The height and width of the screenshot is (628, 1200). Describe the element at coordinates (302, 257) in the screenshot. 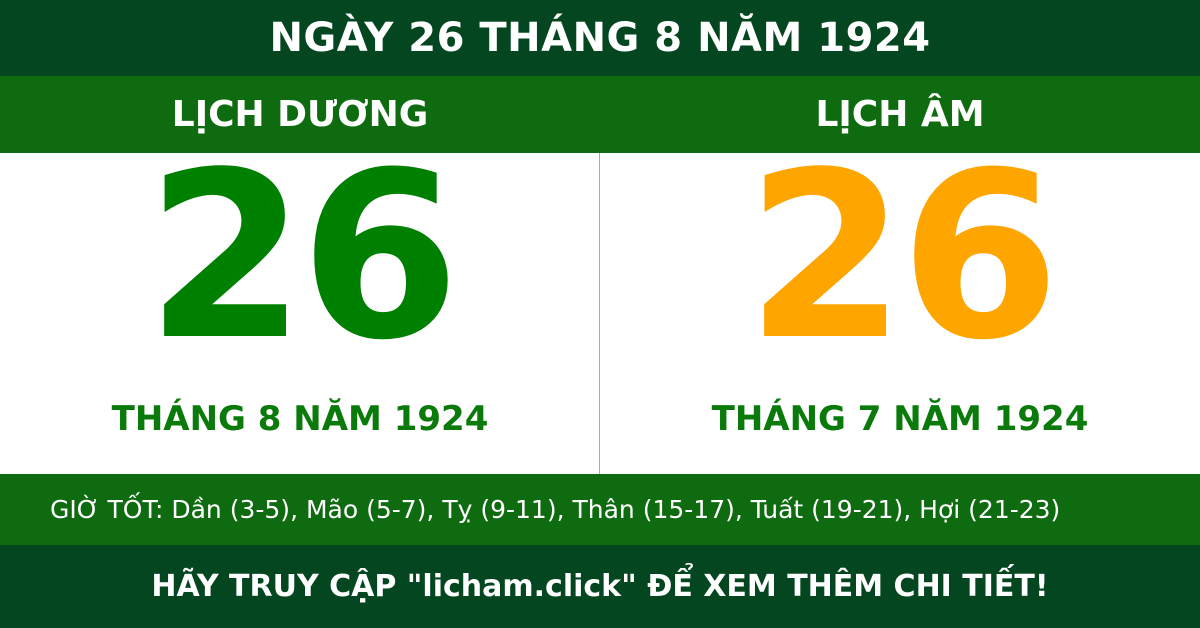

I see `solar-day: 26` at that location.